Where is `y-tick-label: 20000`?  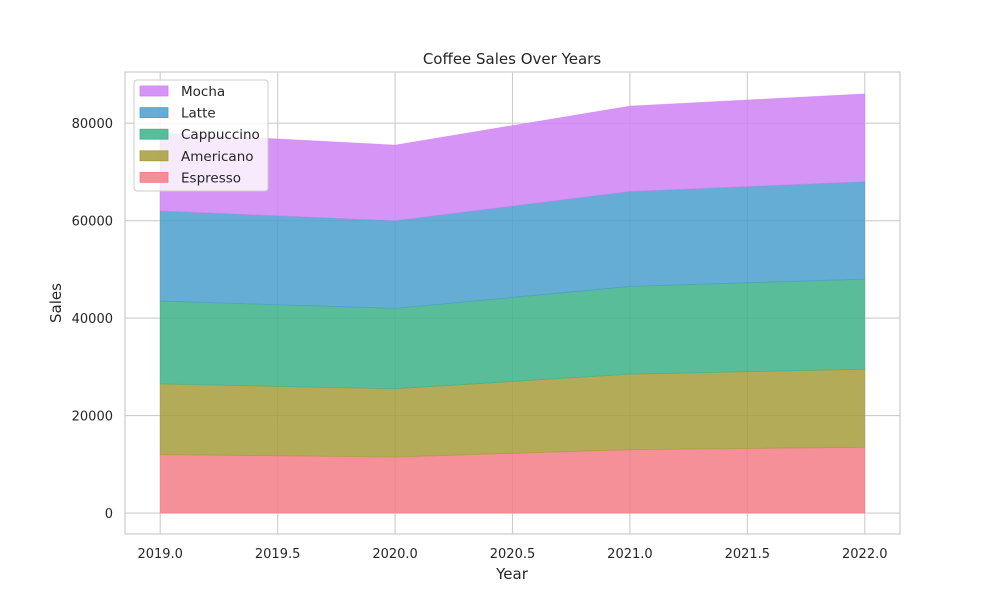
y-tick-label: 20000 is located at coordinates (92, 417).